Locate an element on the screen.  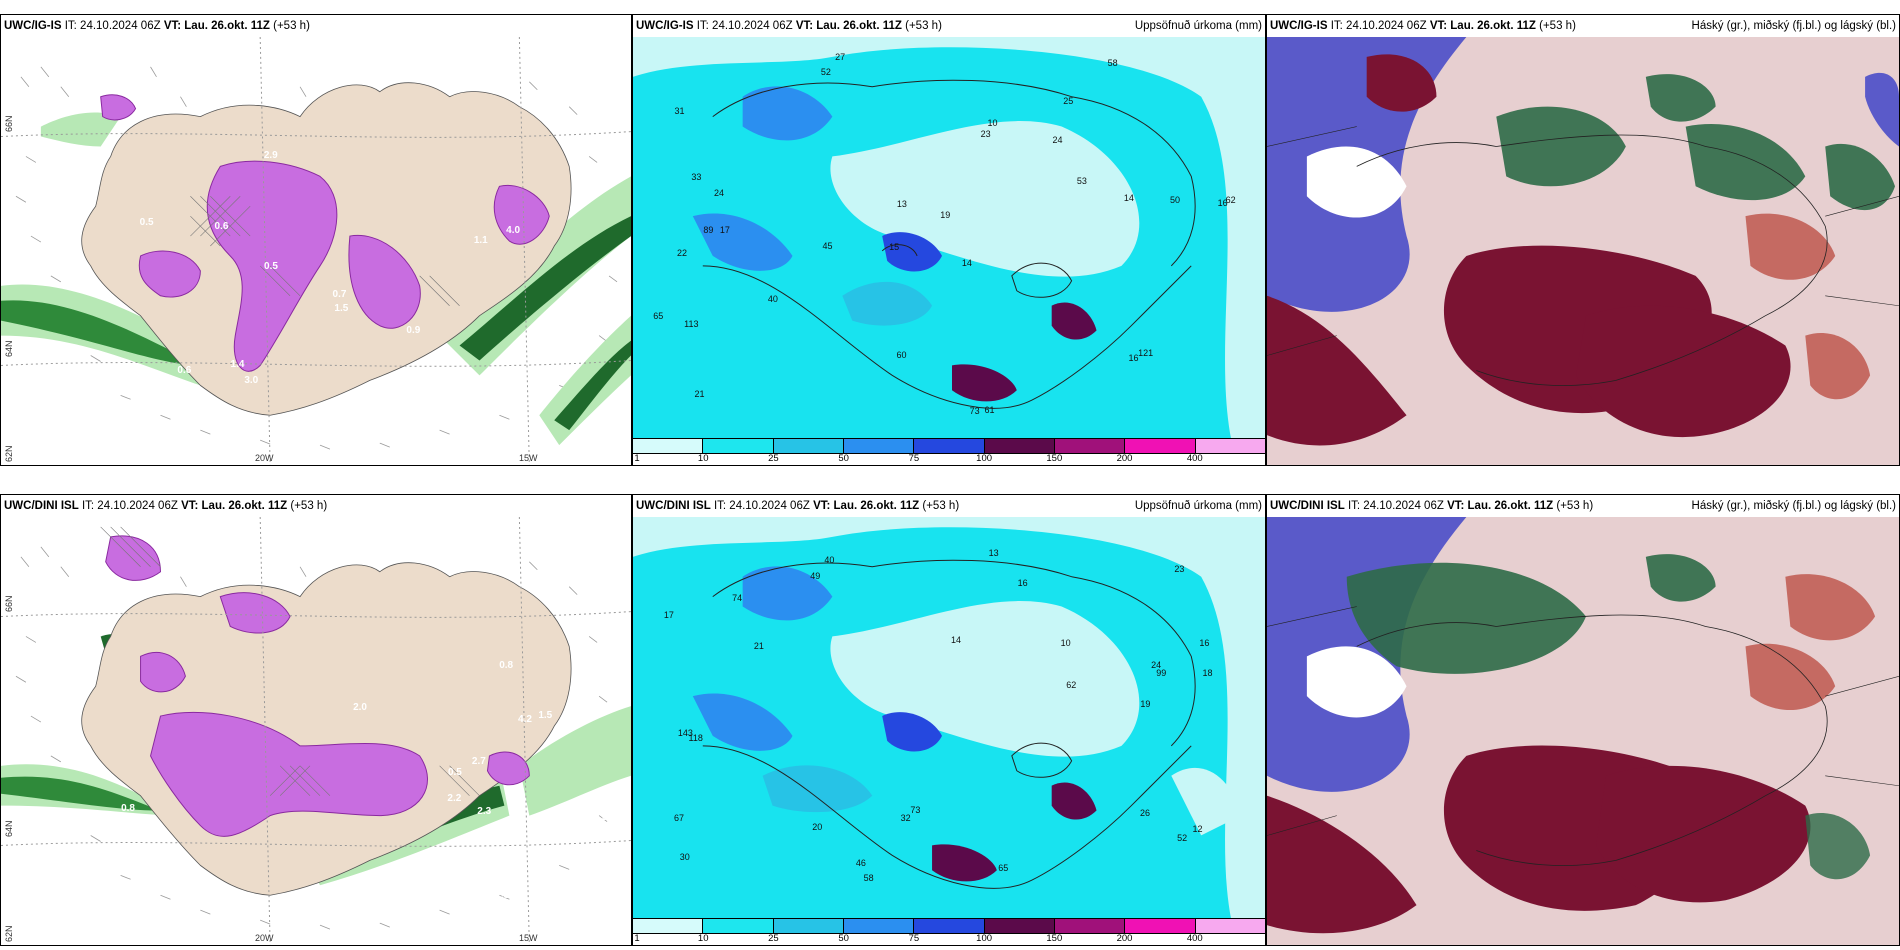
precip-value: 2.3 is located at coordinates (484, 811).